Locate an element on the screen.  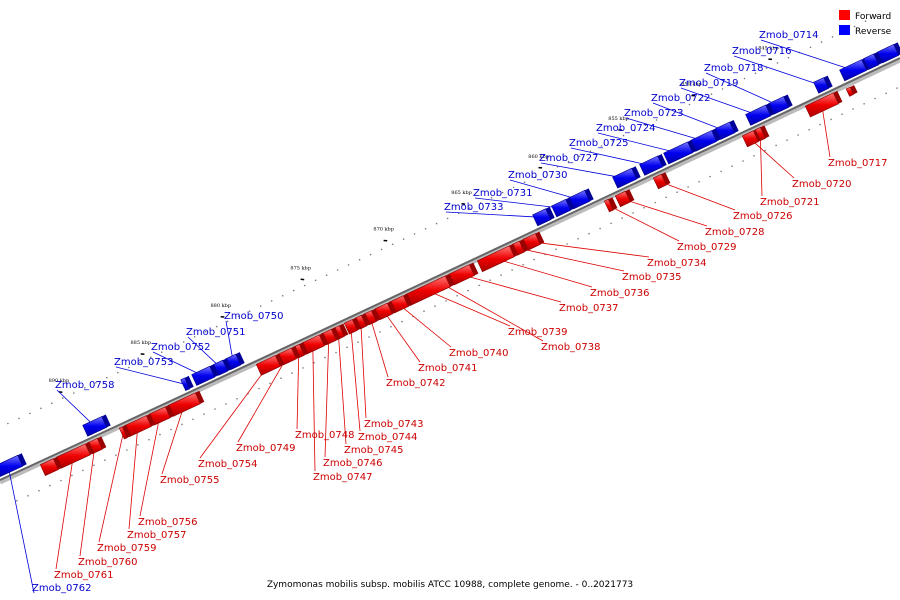
gene-label-zmob-0762: Zmob_0762 is located at coordinates (62, 588).